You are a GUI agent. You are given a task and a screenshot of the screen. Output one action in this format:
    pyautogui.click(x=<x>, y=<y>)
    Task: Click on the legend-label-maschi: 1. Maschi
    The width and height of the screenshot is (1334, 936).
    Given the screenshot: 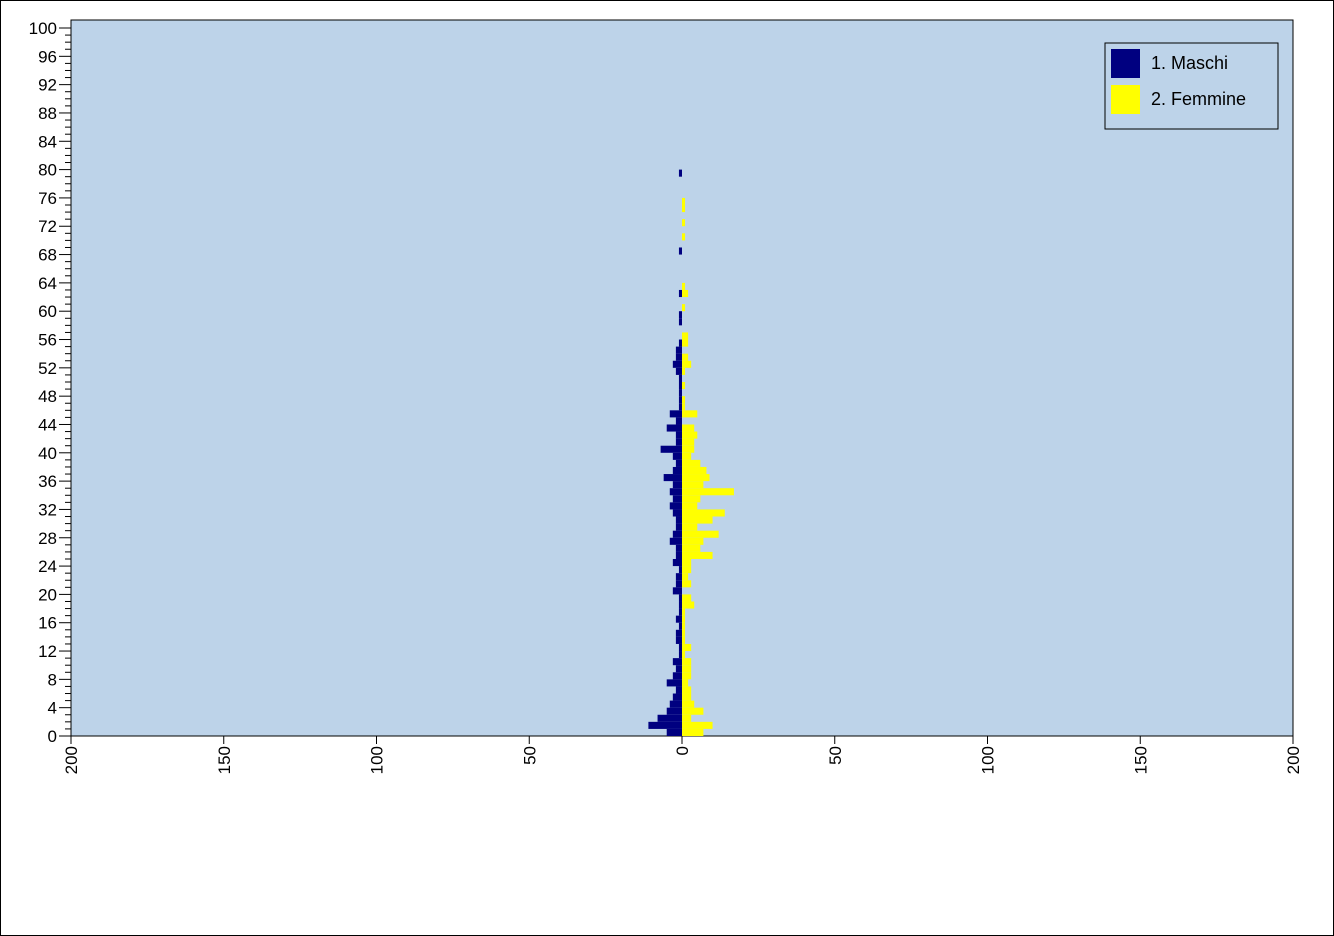 What is the action you would take?
    pyautogui.click(x=1189, y=63)
    